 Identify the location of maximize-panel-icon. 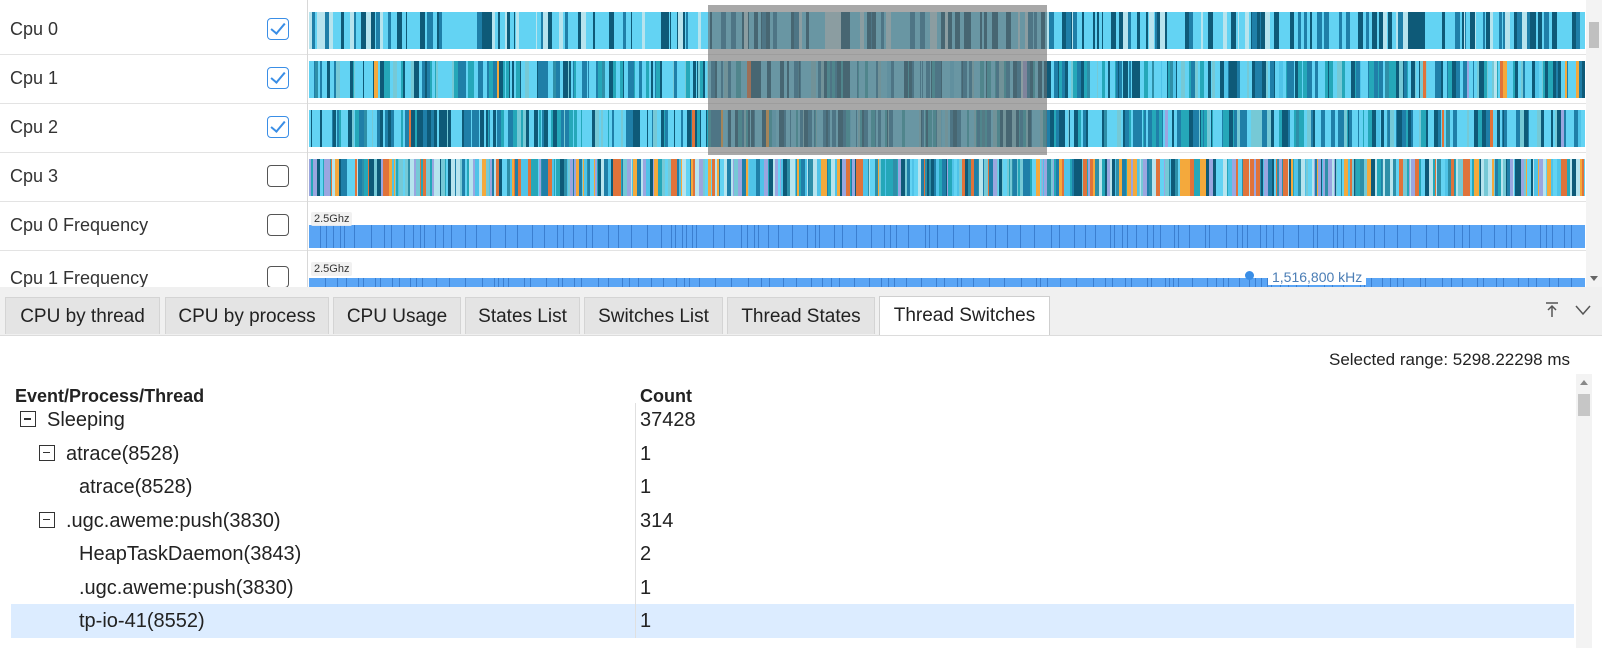
(1552, 310).